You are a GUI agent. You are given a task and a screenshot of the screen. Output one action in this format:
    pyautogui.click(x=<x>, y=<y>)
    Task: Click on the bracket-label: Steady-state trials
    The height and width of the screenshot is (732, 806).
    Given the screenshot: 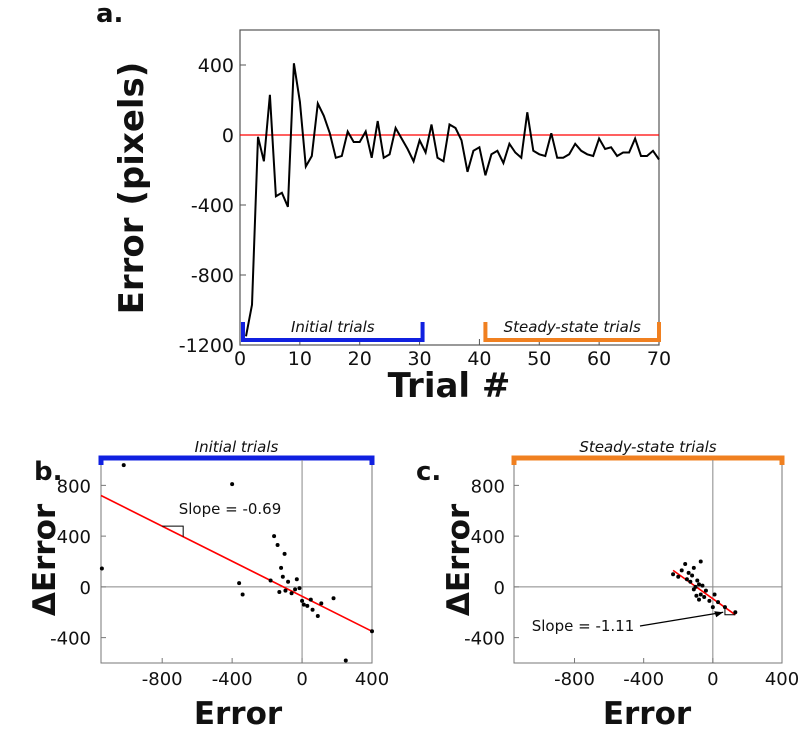 What is the action you would take?
    pyautogui.click(x=572, y=327)
    